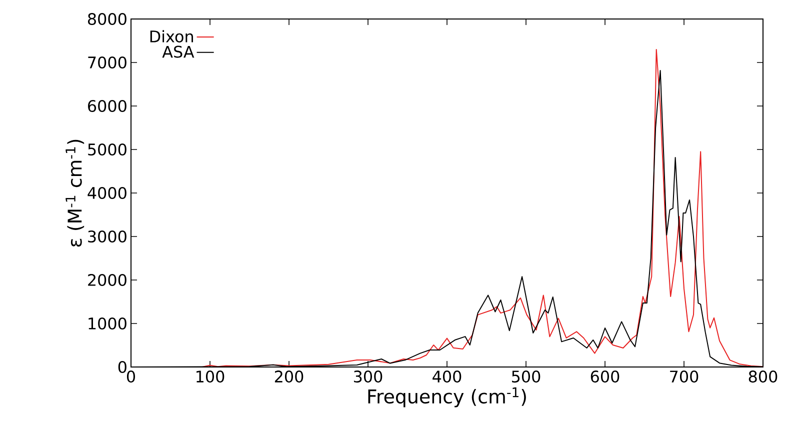 Image resolution: width=789 pixels, height=448 pixels. I want to click on y-tick-label: 6000, so click(107, 106).